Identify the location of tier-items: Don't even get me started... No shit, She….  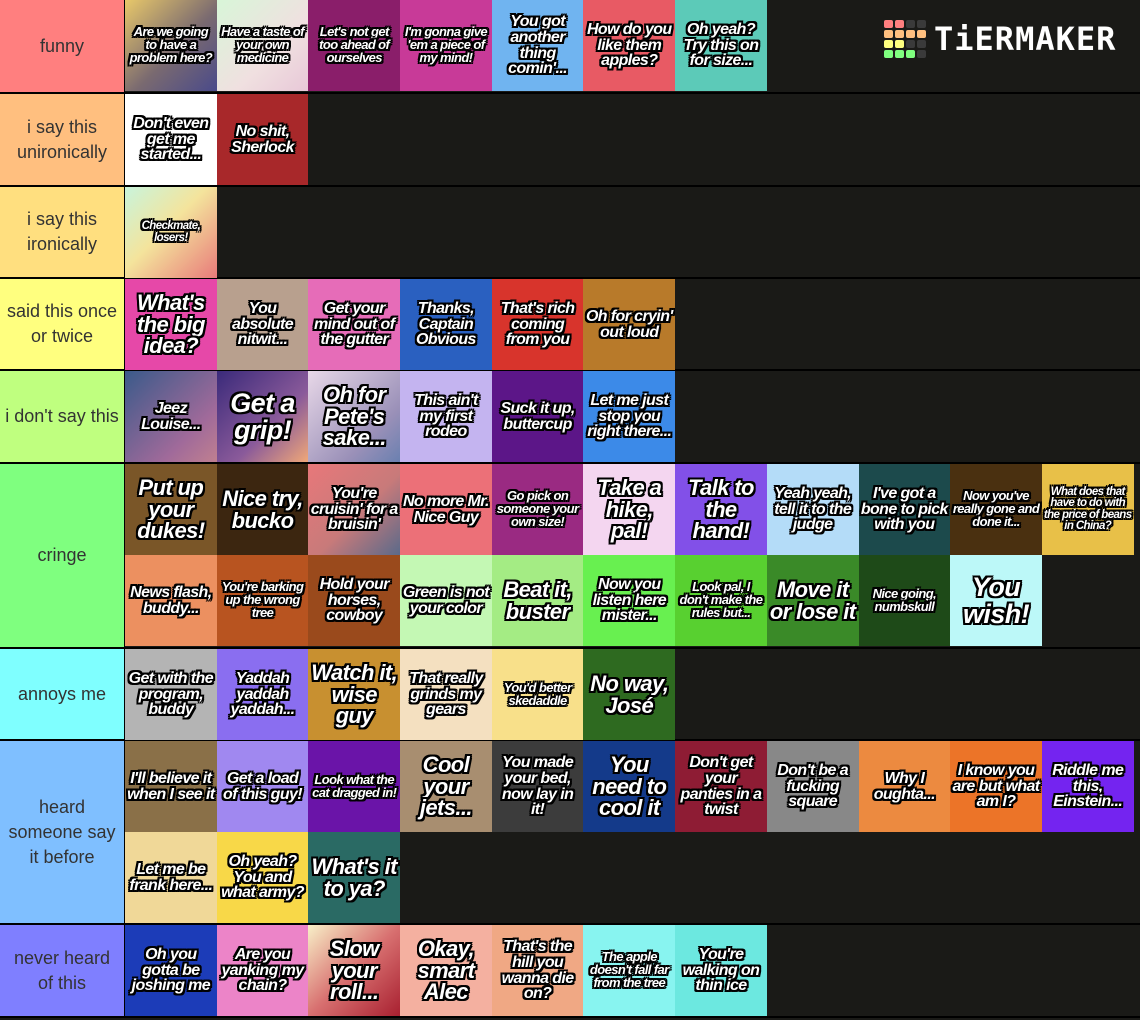
(632, 139).